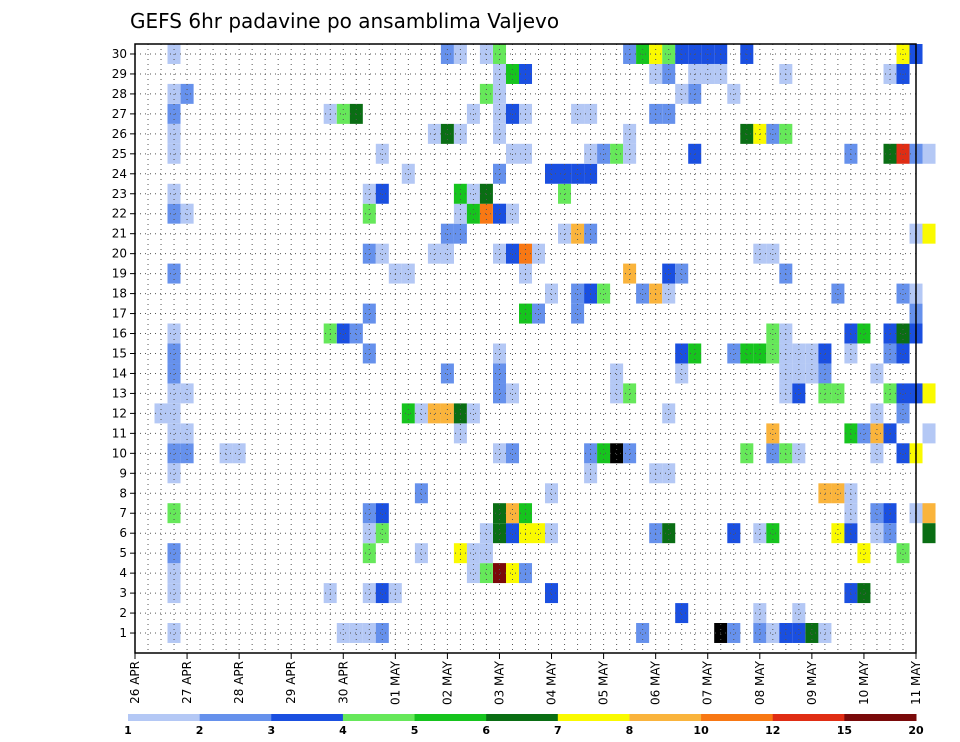  I want to click on colorbar-label: 1, so click(128, 730).